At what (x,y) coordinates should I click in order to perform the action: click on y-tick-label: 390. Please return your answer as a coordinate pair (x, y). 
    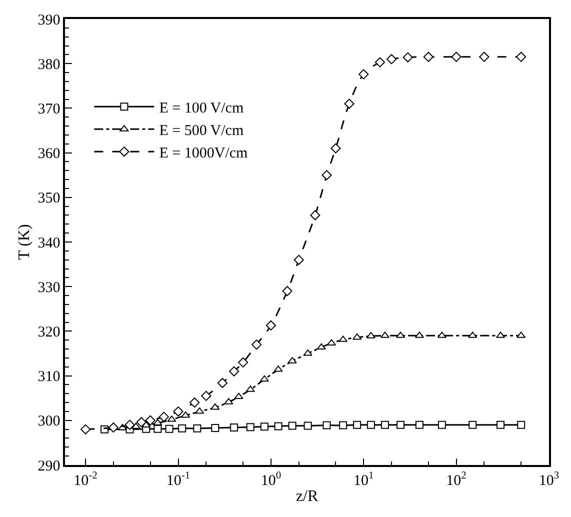
    Looking at the image, I should click on (49, 20).